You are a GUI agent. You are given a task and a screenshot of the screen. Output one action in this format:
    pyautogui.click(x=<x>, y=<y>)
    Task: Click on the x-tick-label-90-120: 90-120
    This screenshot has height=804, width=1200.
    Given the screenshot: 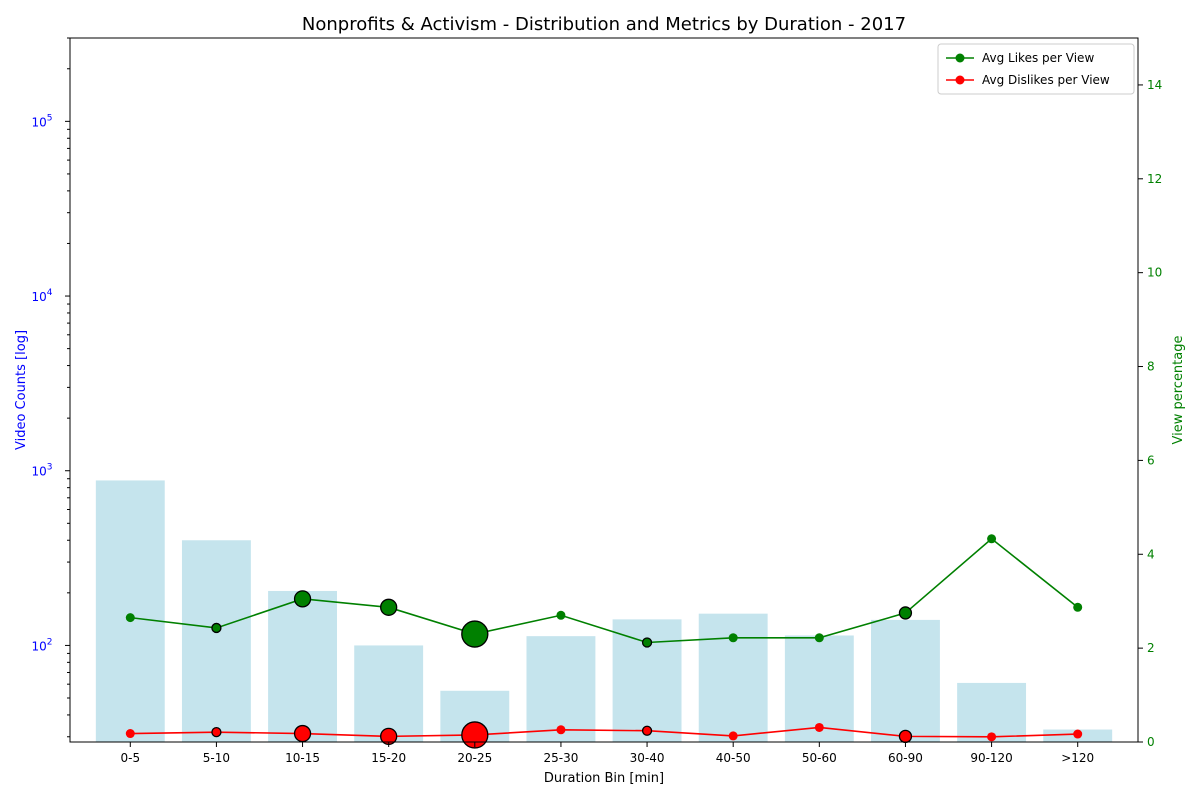 What is the action you would take?
    pyautogui.click(x=991, y=758)
    